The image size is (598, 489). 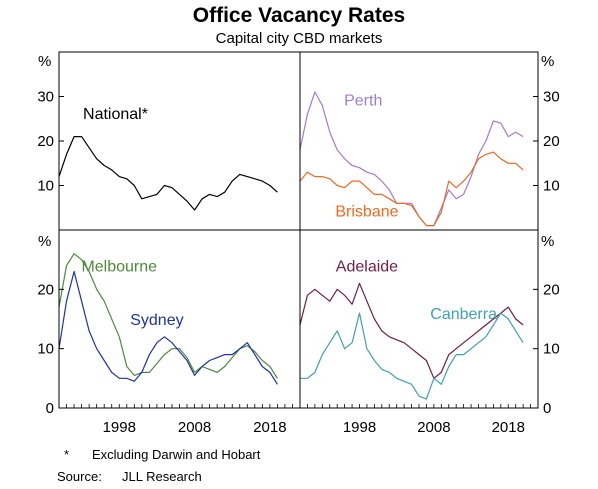 What do you see at coordinates (547, 241) in the screenshot?
I see `unit-label-bottom-right: %` at bounding box center [547, 241].